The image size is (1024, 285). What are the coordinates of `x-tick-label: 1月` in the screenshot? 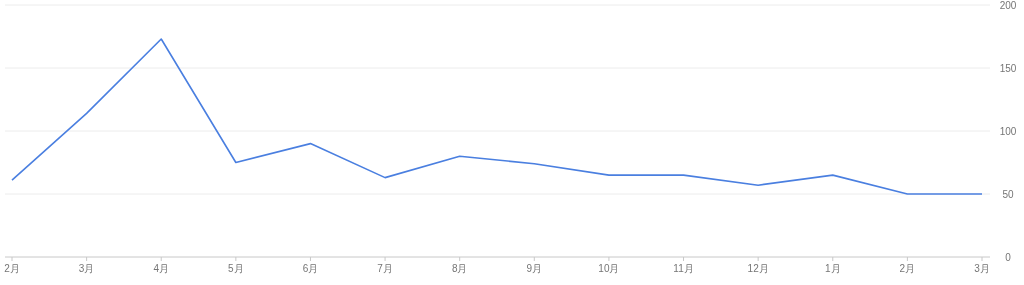 It's located at (832, 268).